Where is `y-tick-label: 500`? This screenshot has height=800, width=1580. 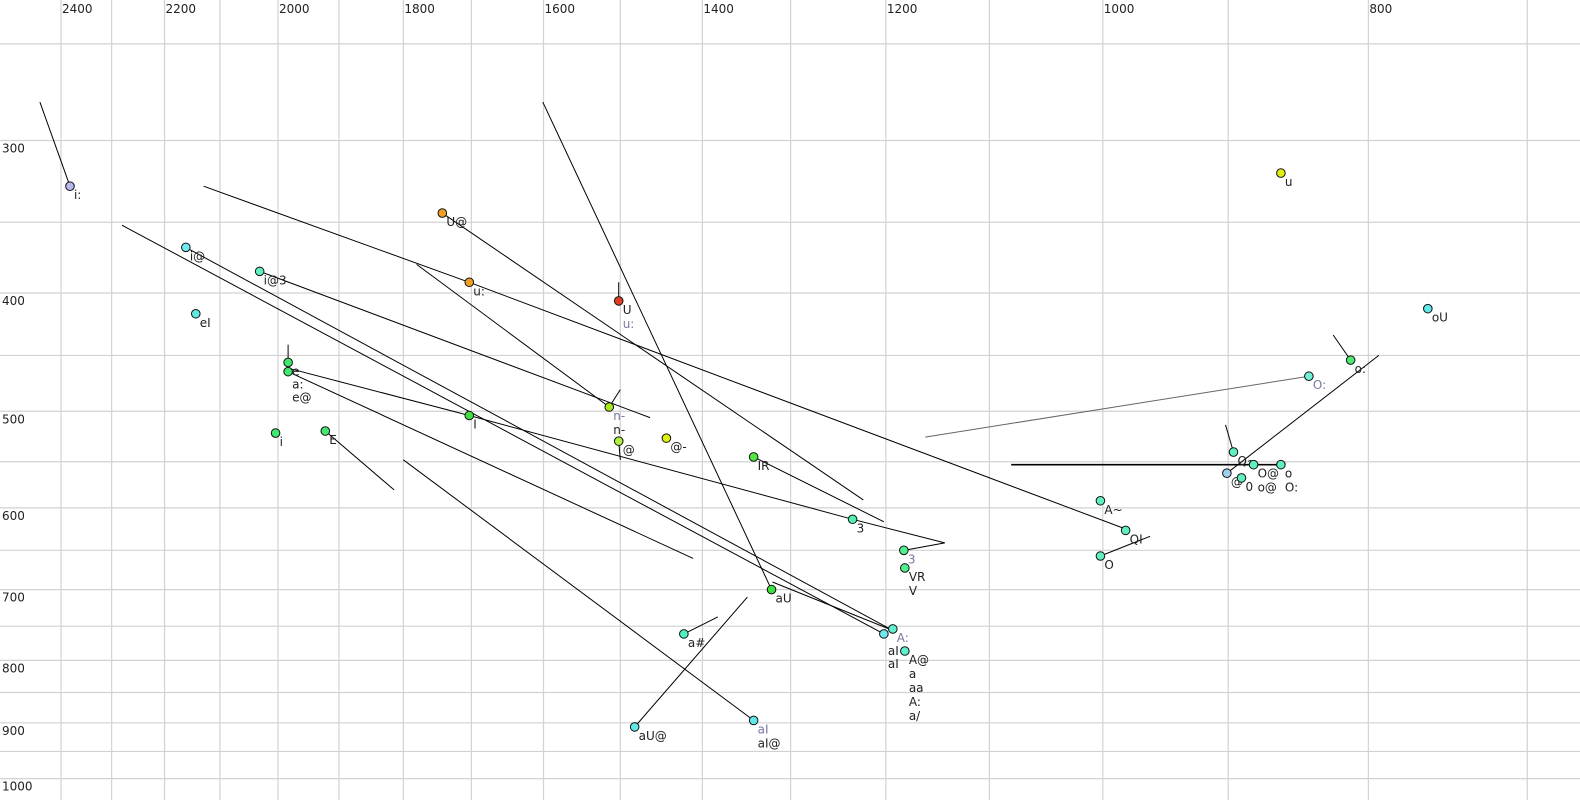 y-tick-label: 500 is located at coordinates (13, 419).